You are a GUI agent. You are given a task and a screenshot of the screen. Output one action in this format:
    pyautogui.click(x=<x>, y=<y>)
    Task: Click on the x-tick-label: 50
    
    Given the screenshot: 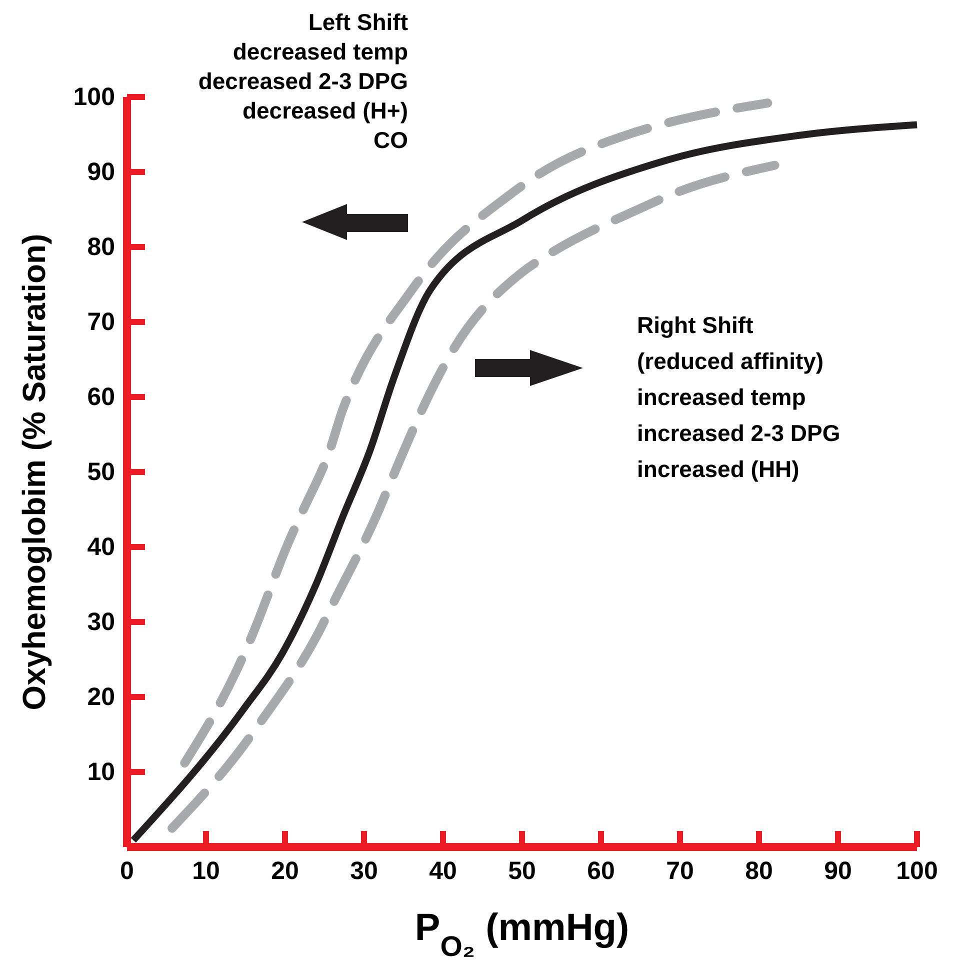 What is the action you would take?
    pyautogui.click(x=522, y=870)
    